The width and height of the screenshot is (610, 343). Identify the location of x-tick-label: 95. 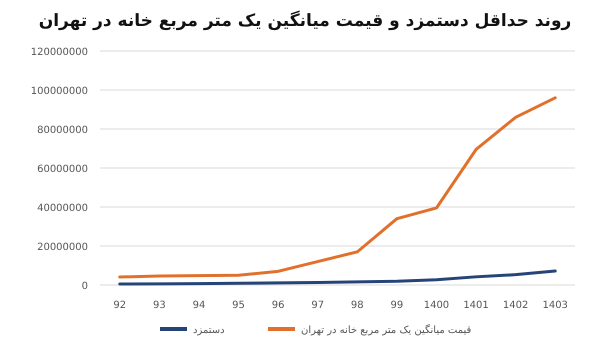
(238, 305).